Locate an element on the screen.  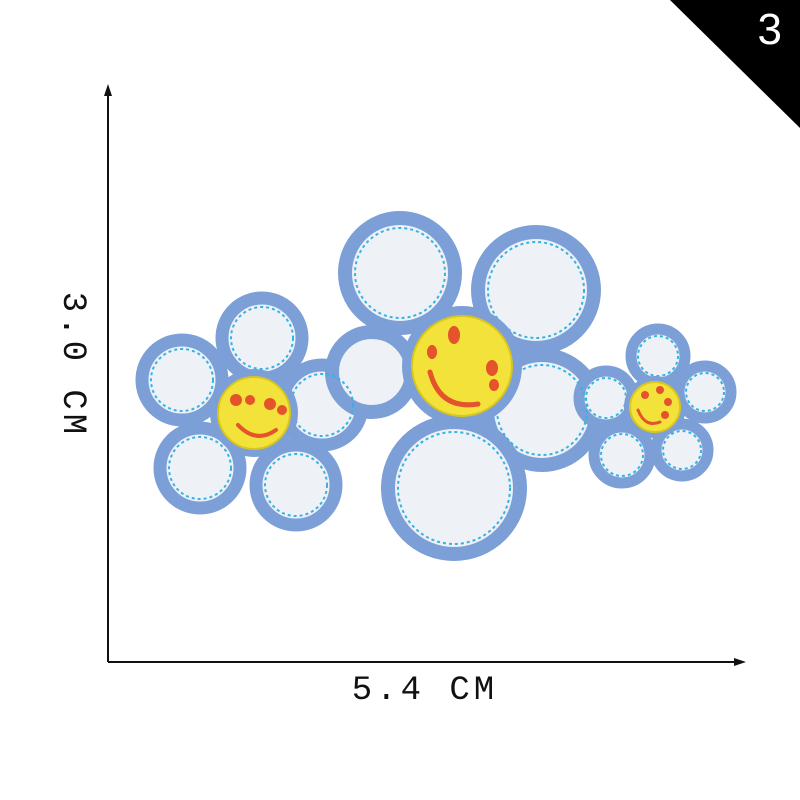
horizontal-axis-arrow is located at coordinates (740, 662).